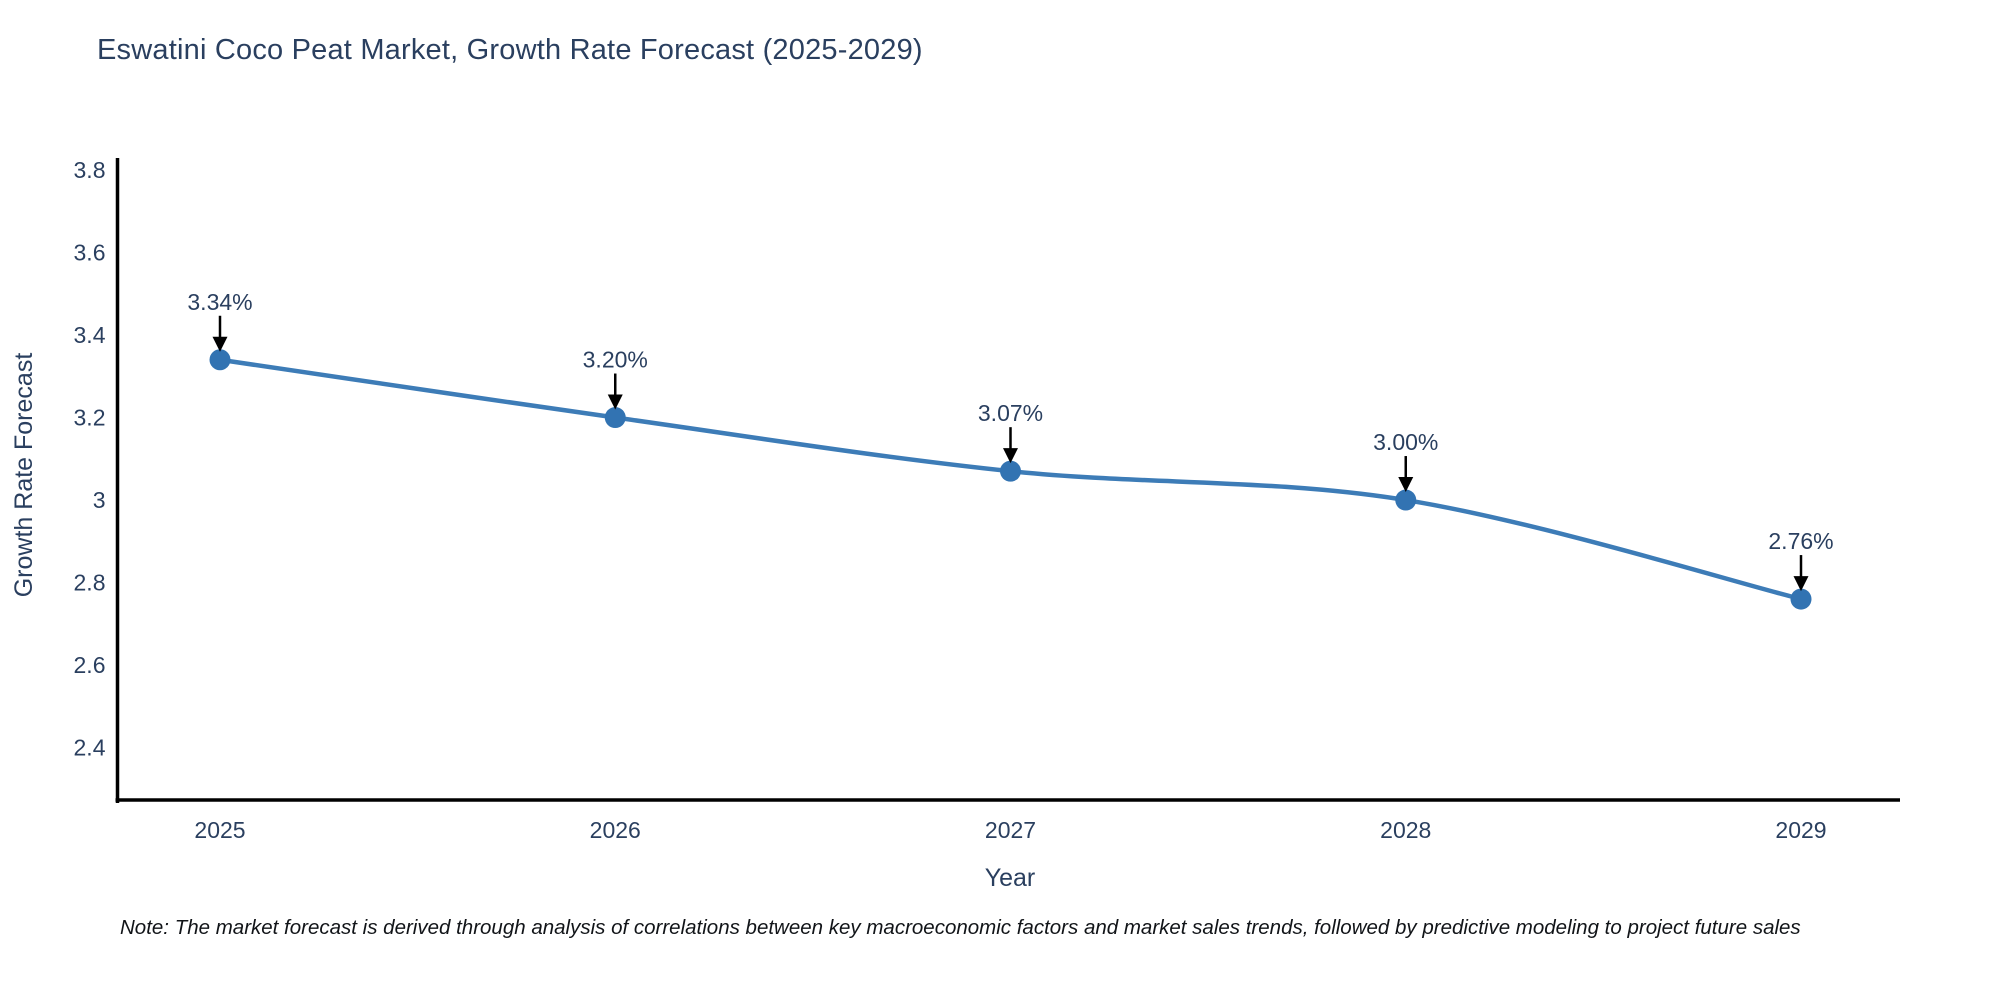 This screenshot has width=2000, height=1000. I want to click on x-tick-label: 2025, so click(219, 830).